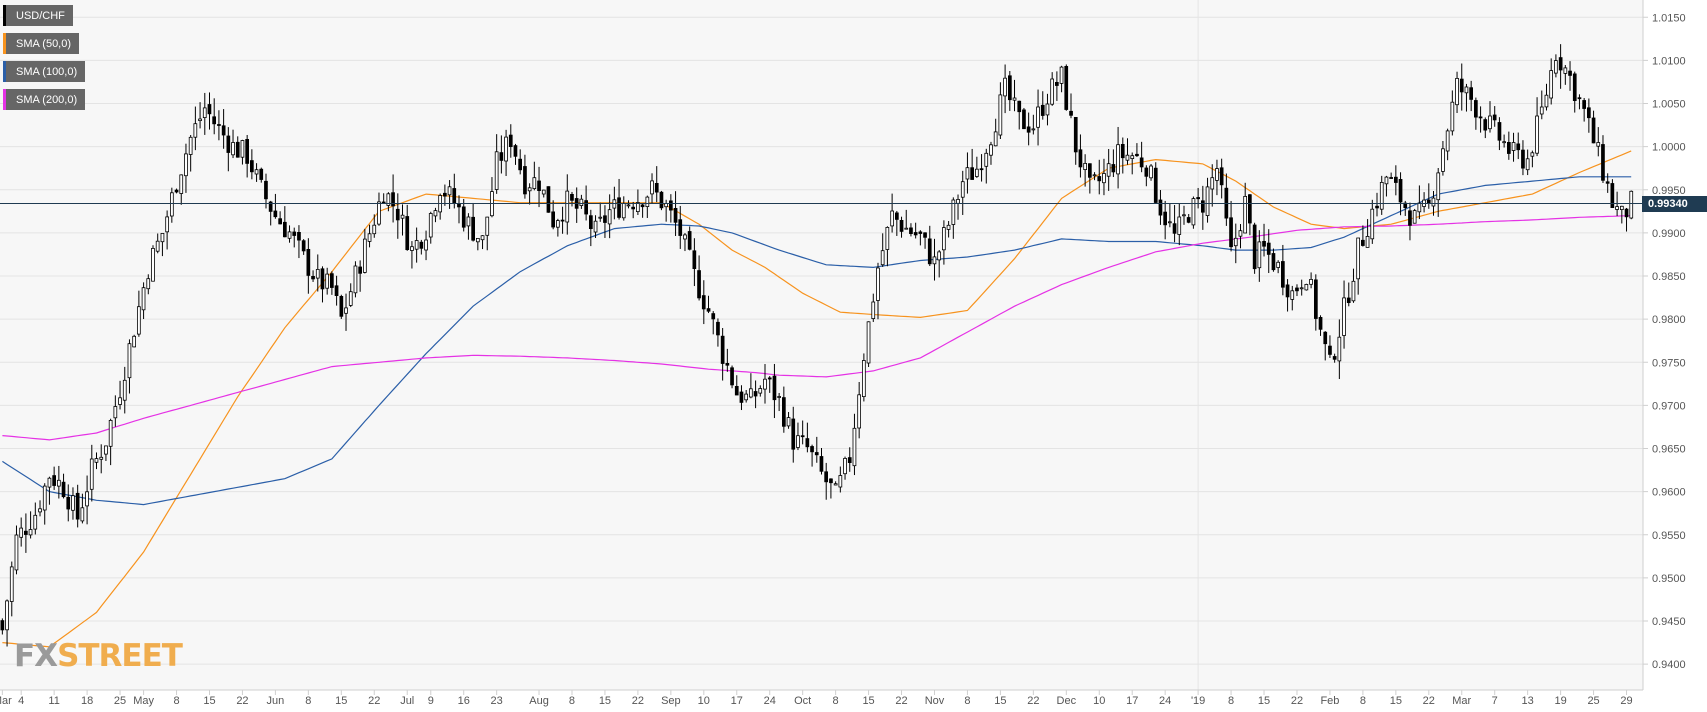 This screenshot has height=712, width=1707. Describe the element at coordinates (41, 43) in the screenshot. I see `legend-item-sma-50: SMA (50,0)` at that location.